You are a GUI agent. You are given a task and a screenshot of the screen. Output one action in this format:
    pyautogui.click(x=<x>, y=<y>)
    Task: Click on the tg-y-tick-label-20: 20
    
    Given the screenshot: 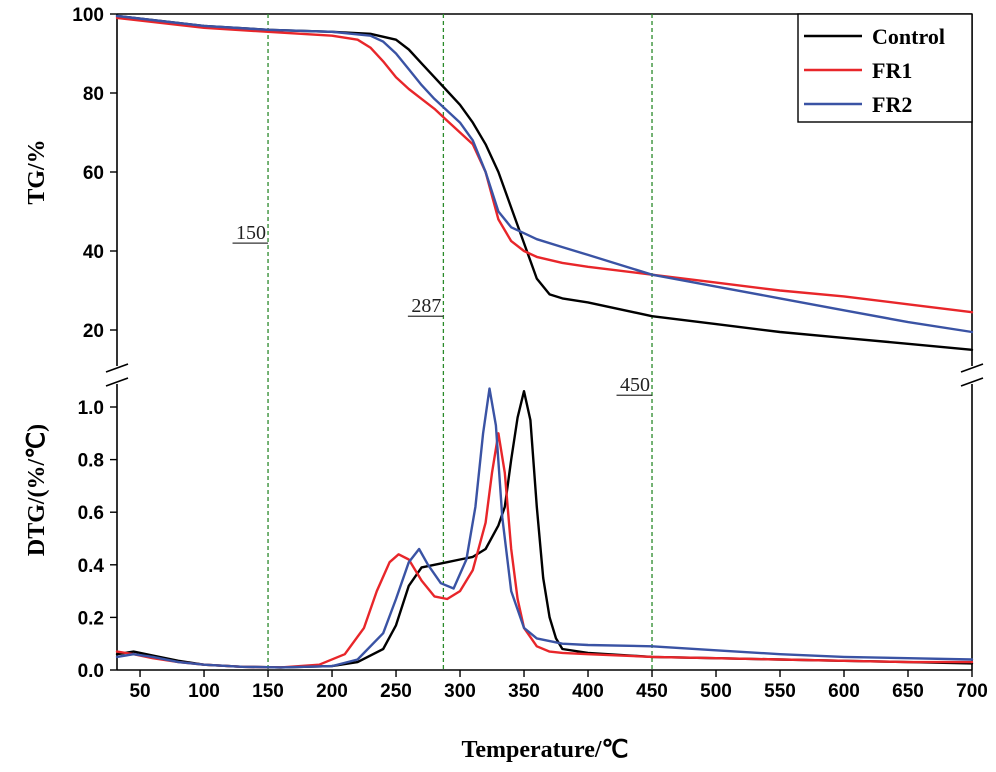 What is the action you would take?
    pyautogui.click(x=93, y=331)
    